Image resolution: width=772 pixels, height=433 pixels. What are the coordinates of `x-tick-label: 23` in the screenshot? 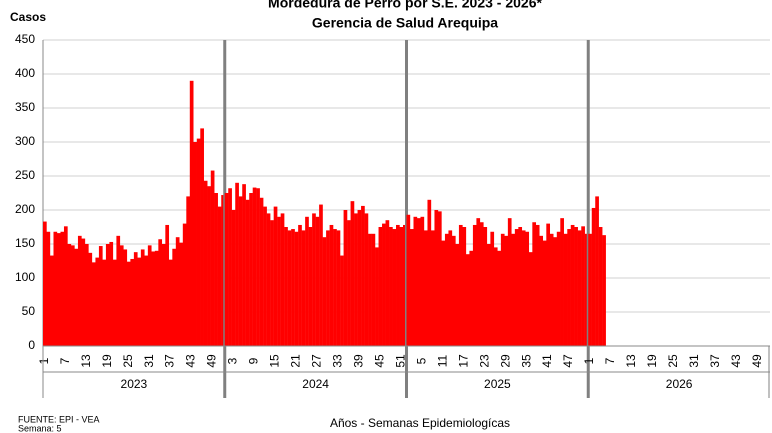 It's located at (484, 361).